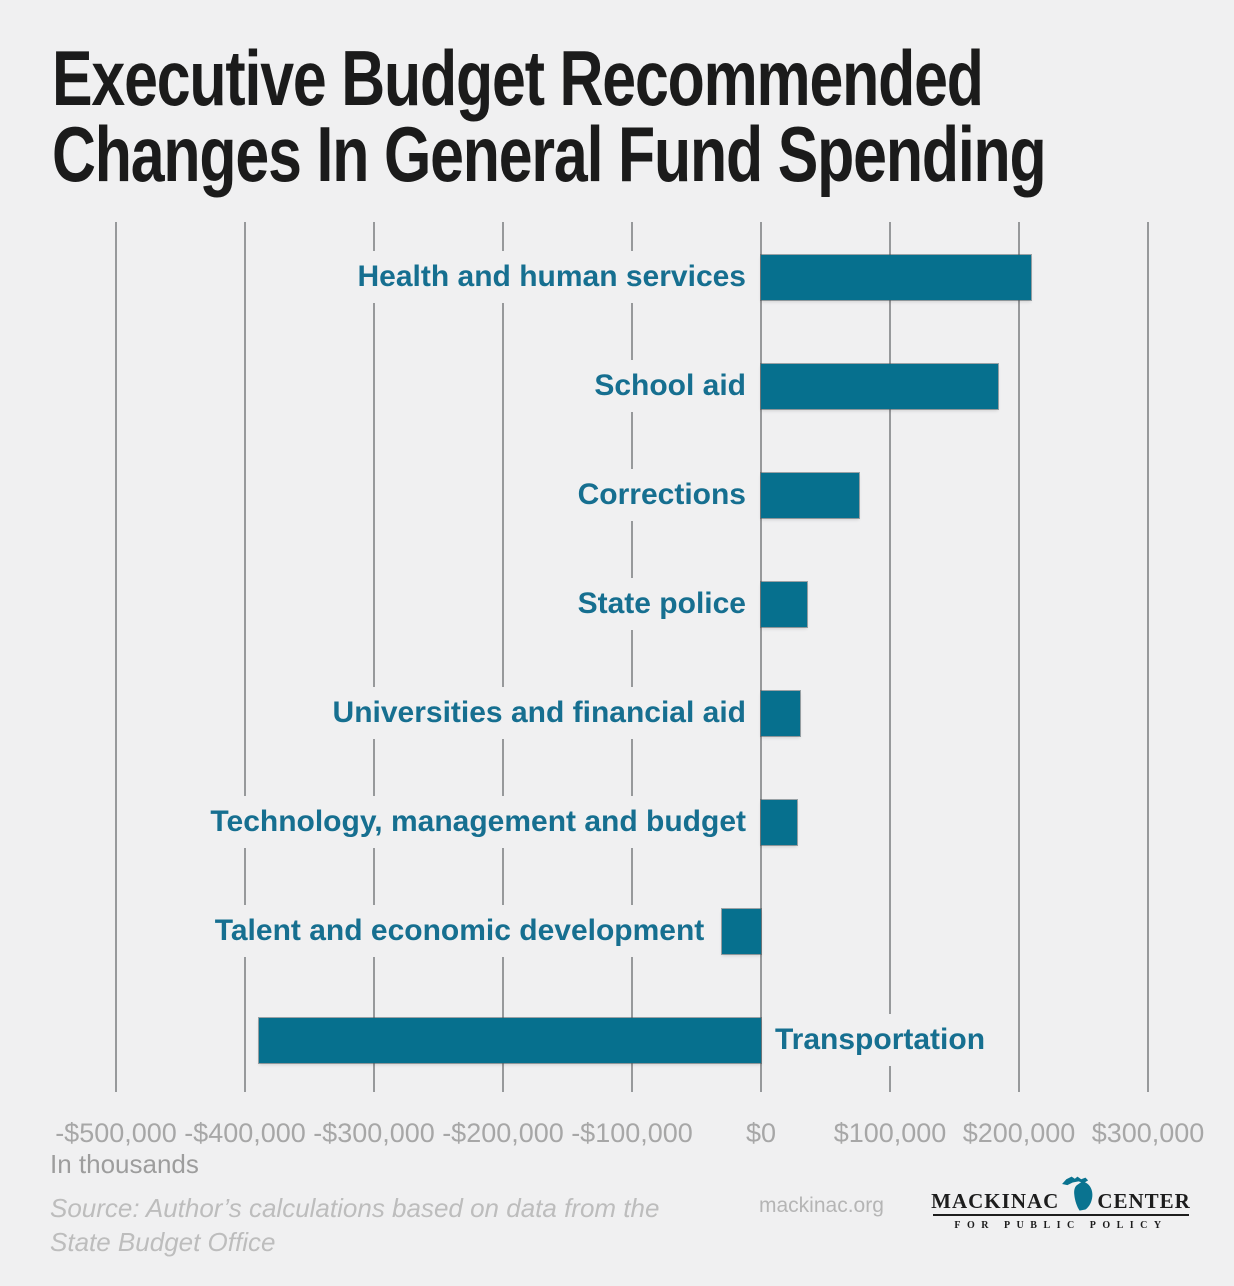  Describe the element at coordinates (1148, 1133) in the screenshot. I see `x-tick-label-300-000: $300,000` at that location.